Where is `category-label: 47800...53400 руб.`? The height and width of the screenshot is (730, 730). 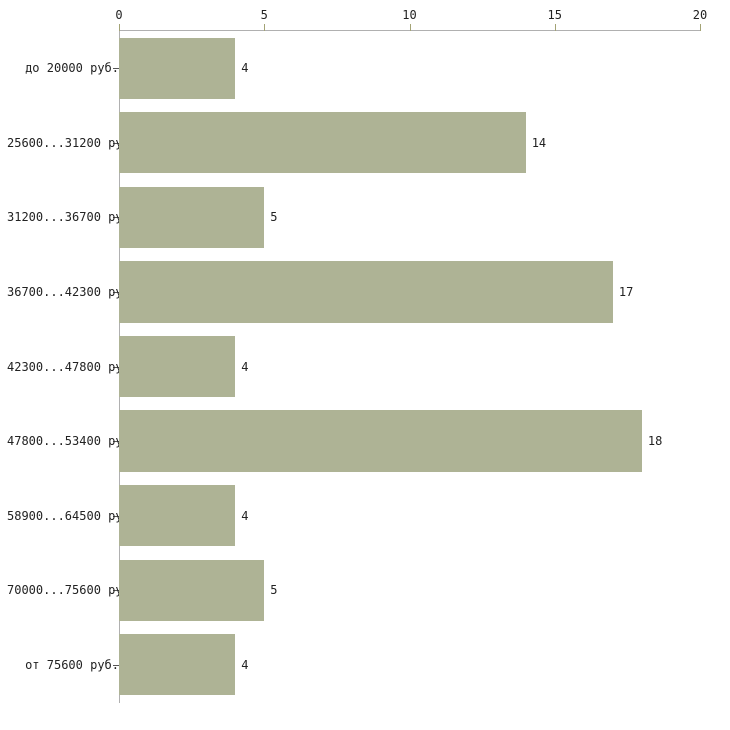 category-label: 47800...53400 руб. is located at coordinates (72, 441).